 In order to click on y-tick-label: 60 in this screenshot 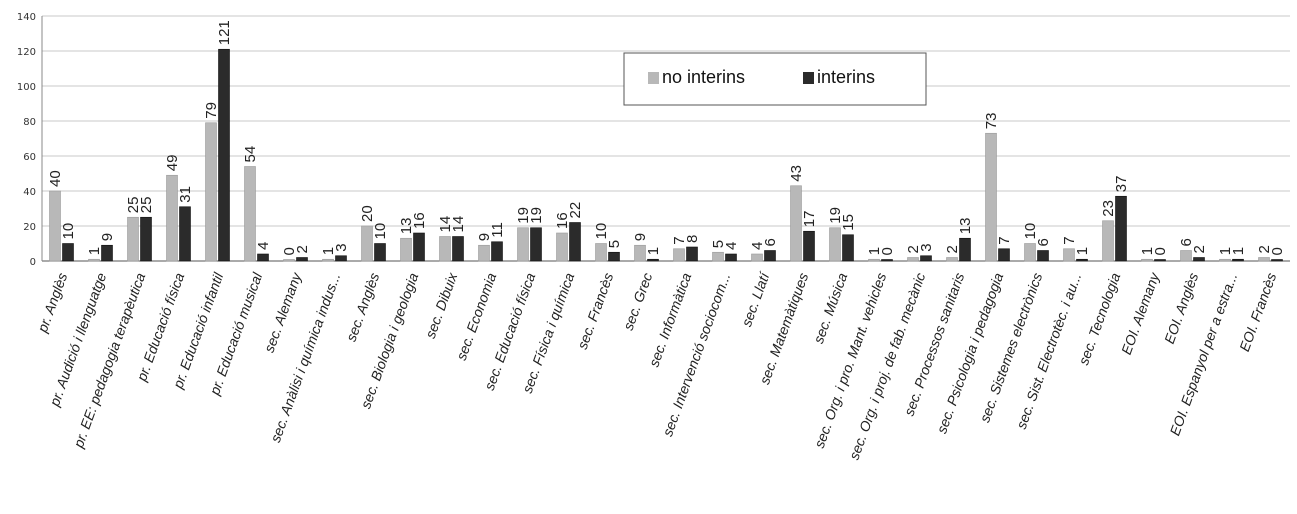, I will do `click(29, 157)`.